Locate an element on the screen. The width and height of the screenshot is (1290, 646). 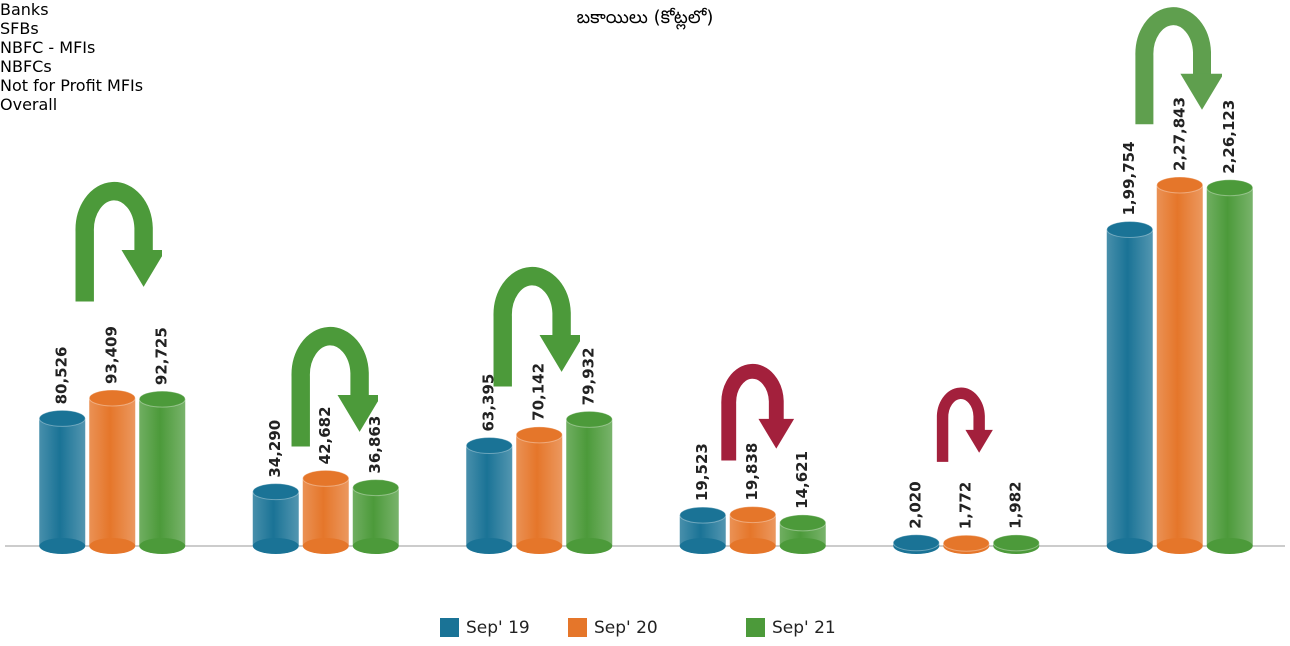
chart-title: బకాయిలు (కోట్లలో) is located at coordinates (645, 18).